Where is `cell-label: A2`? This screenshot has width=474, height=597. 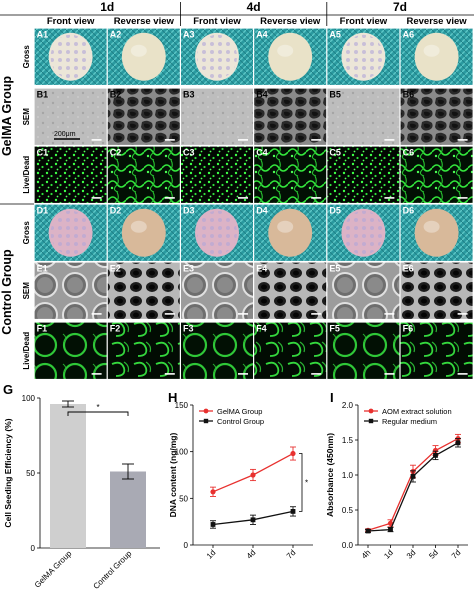 cell-label: A2 is located at coordinates (116, 35).